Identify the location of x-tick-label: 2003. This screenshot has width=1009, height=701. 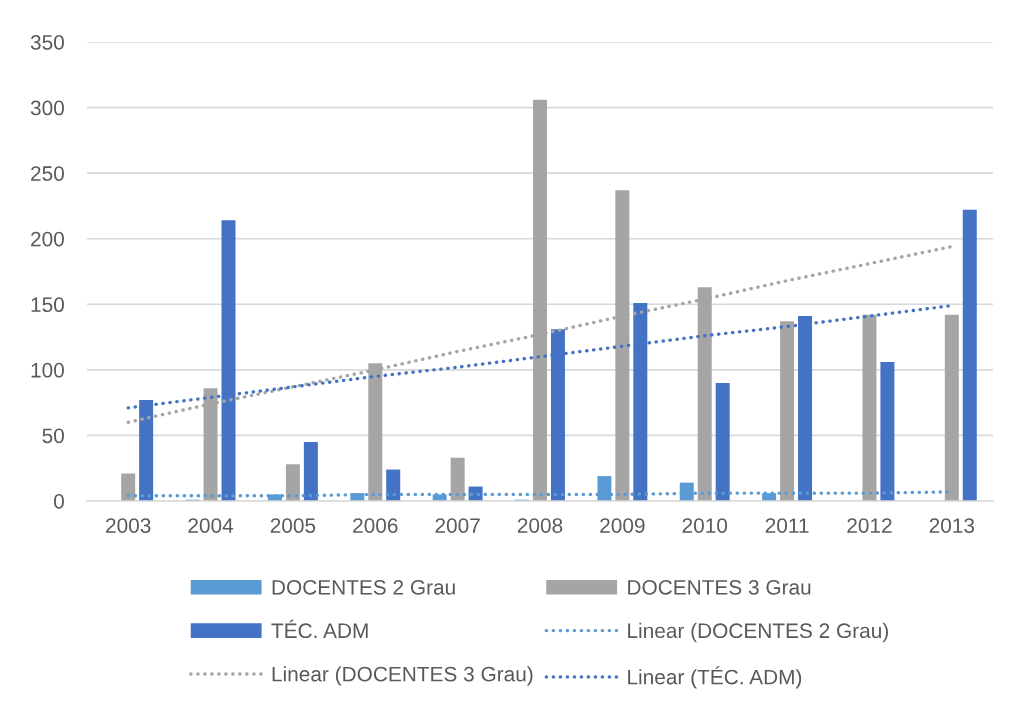
(128, 525).